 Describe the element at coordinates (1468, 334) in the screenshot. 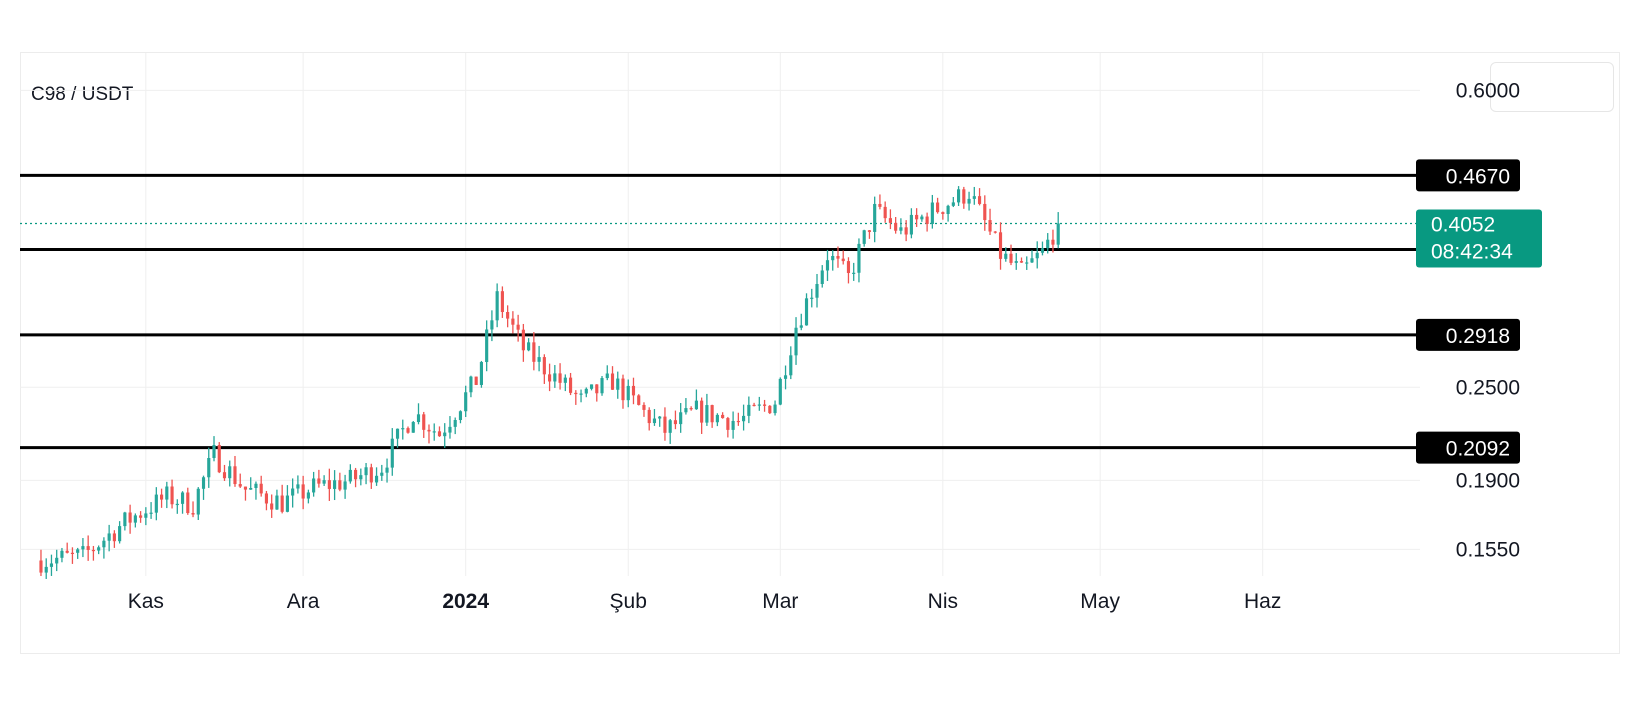

I see `level-badge-bg` at that location.